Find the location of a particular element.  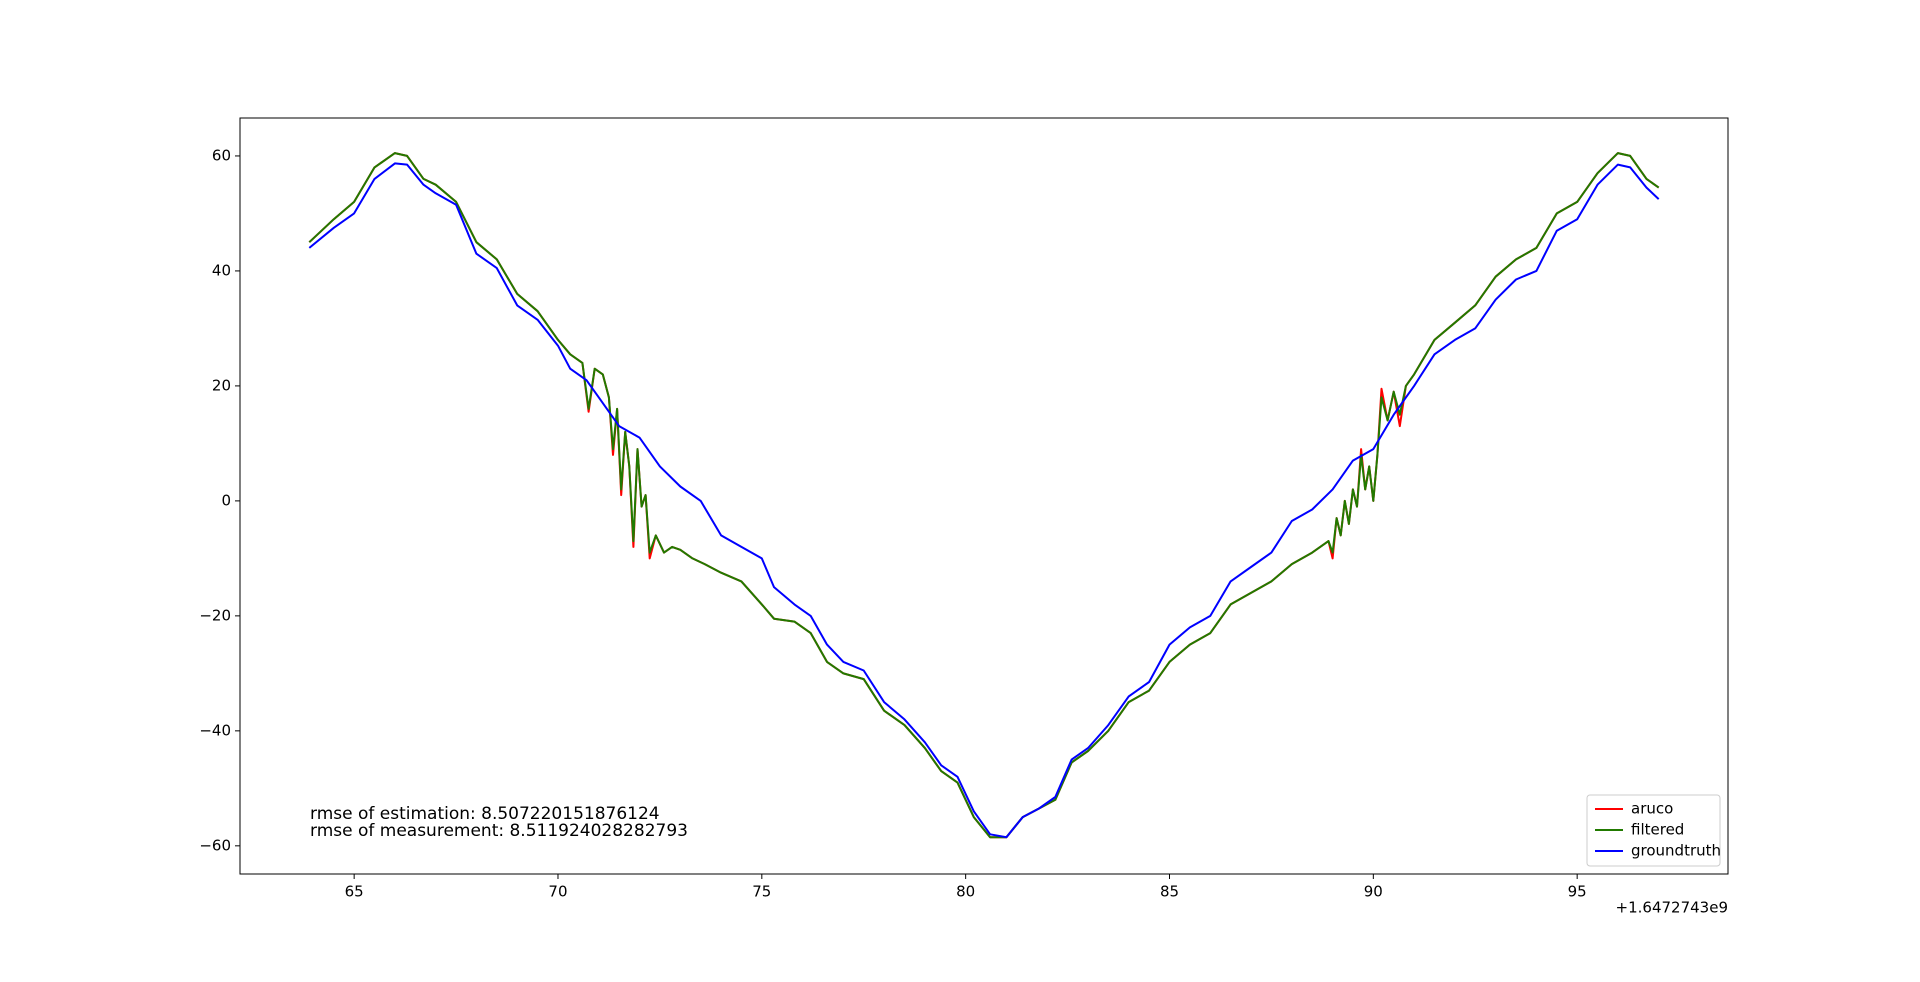

y-tick-label: 20 is located at coordinates (221, 385).